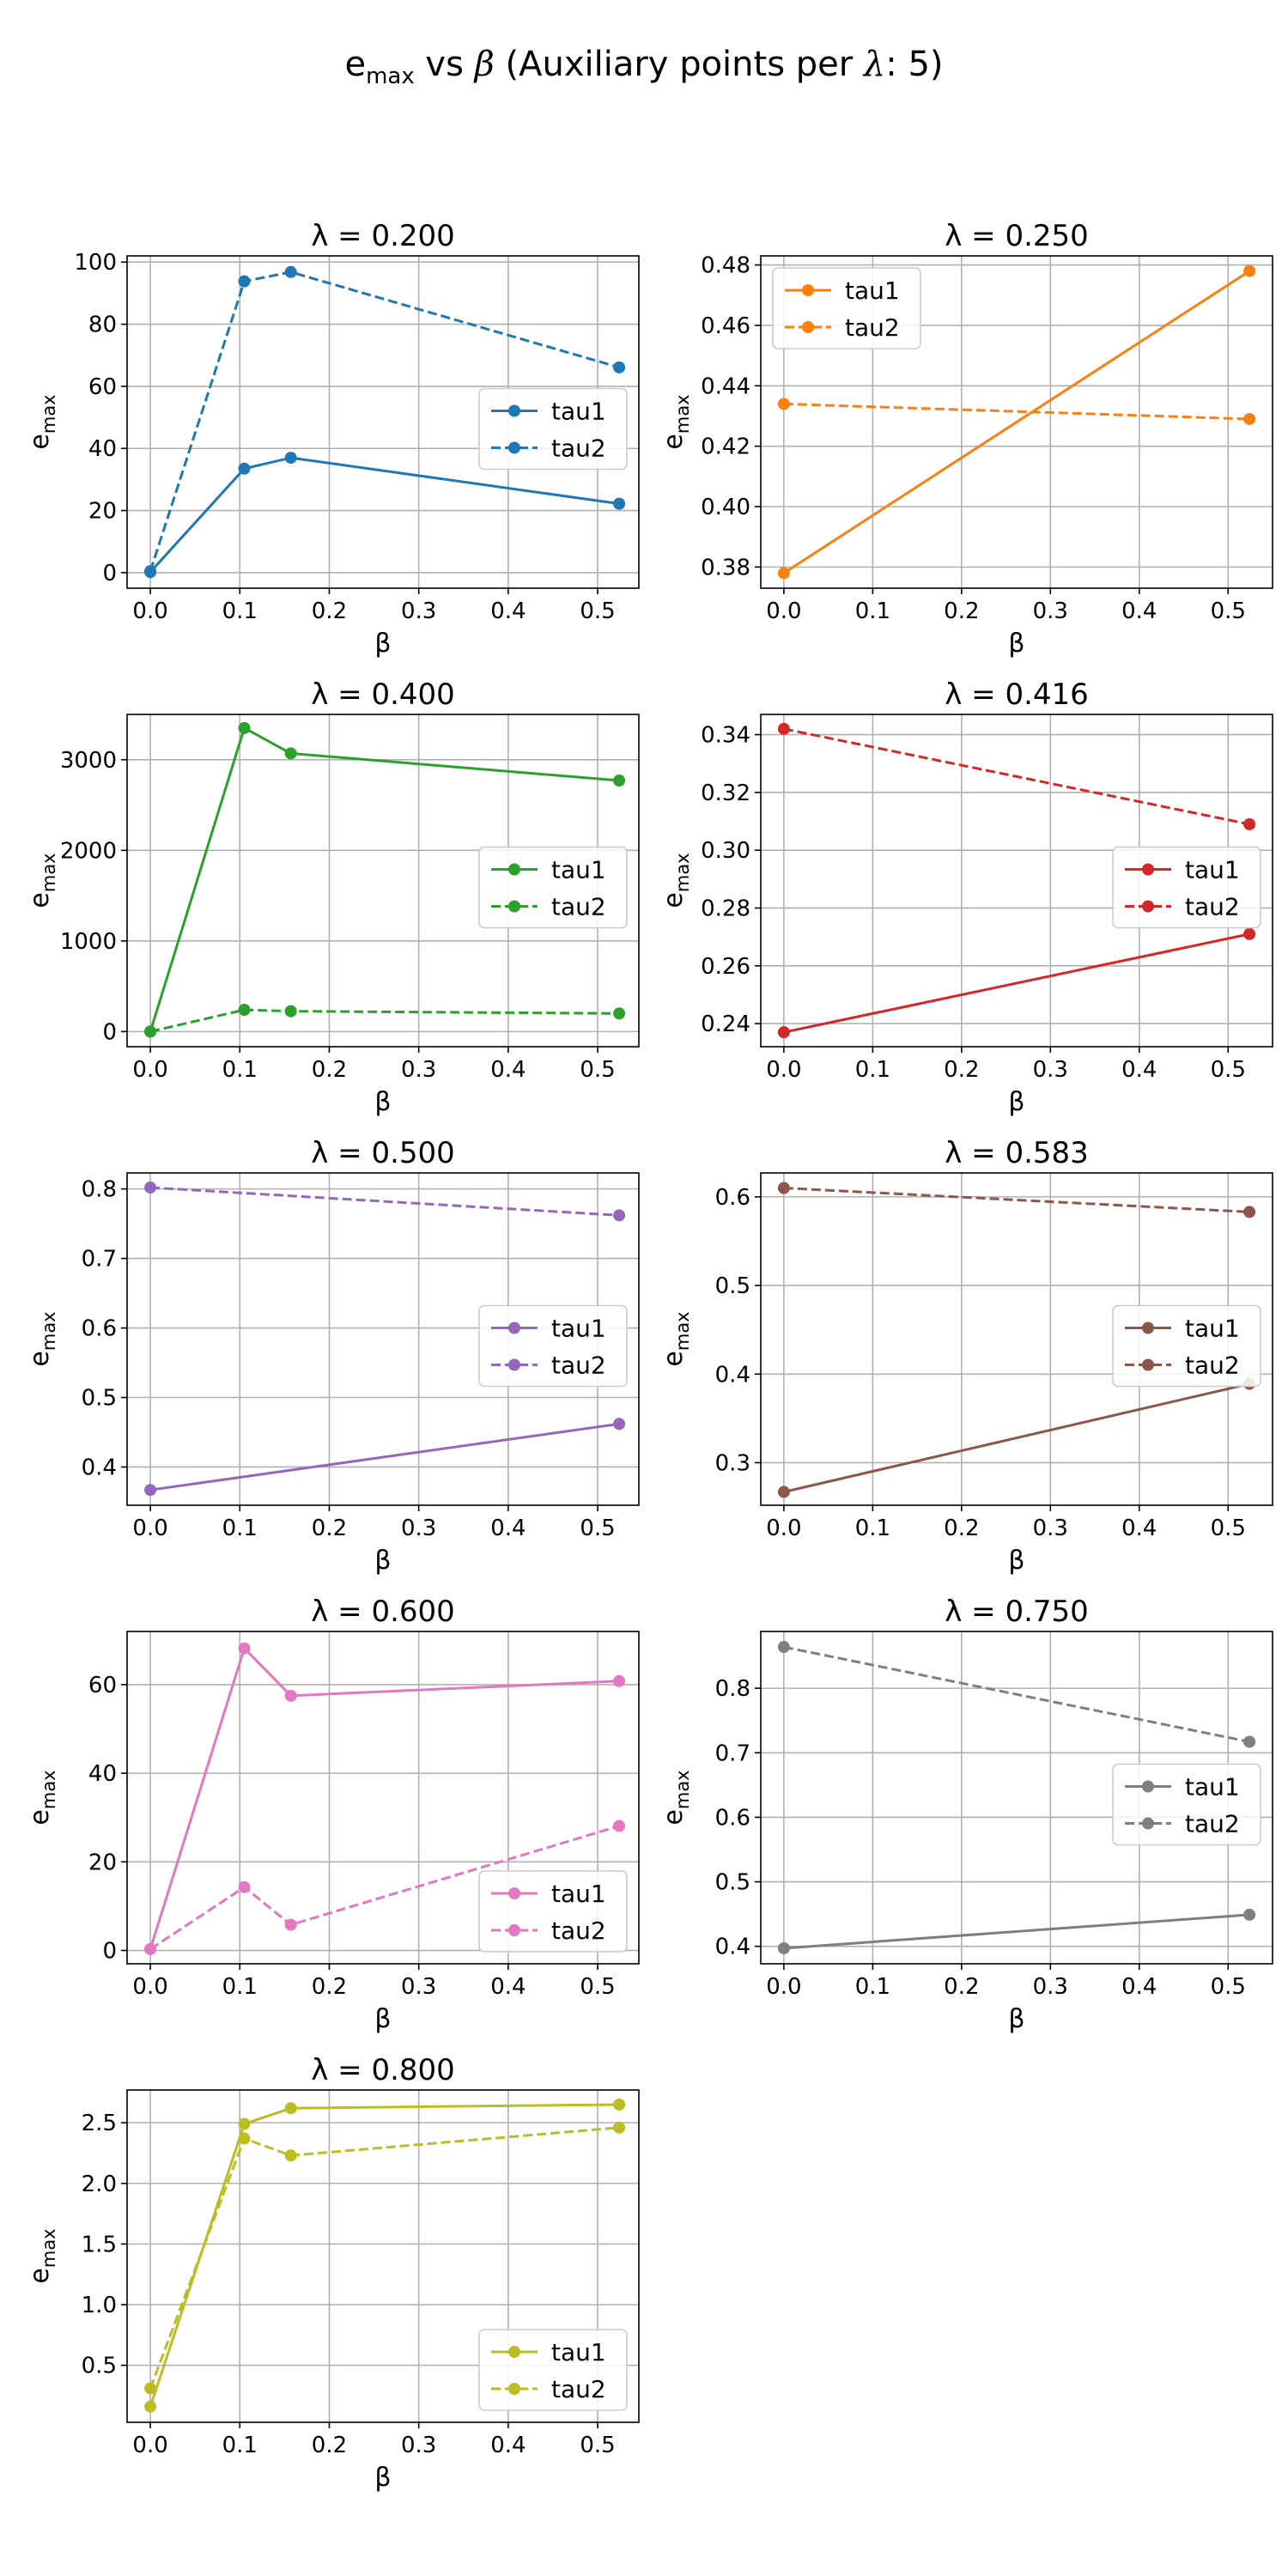 This screenshot has height=2576, width=1288. Describe the element at coordinates (383, 2070) in the screenshot. I see `subplot-title: λ = 0.800` at that location.